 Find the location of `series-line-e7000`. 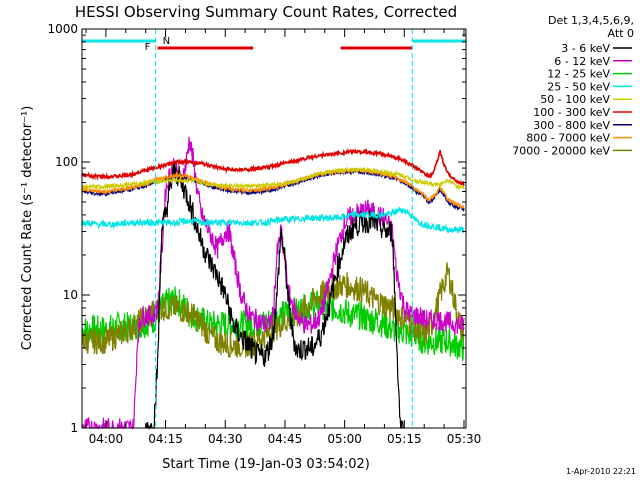

series-line-e7000 is located at coordinates (273, 310).